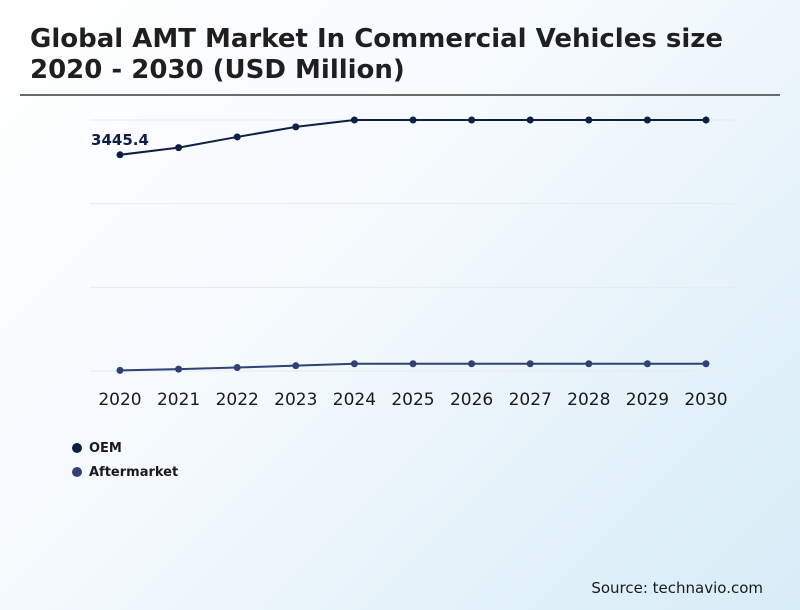 The height and width of the screenshot is (610, 800). I want to click on data-labels: 3445.4, so click(120, 140).